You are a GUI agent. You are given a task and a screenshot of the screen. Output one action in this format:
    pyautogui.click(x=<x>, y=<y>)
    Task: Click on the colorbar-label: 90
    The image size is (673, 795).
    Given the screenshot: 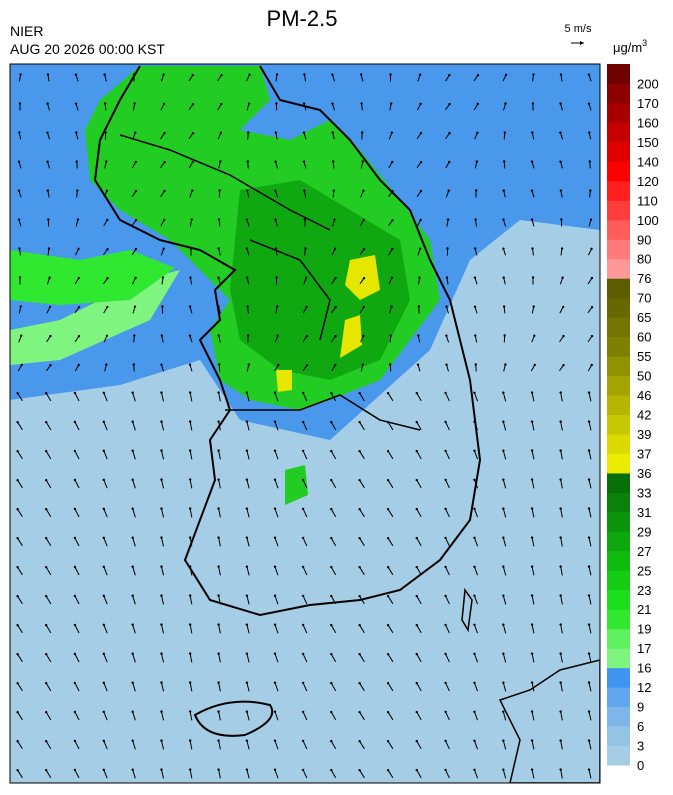 What is the action you would take?
    pyautogui.click(x=644, y=239)
    